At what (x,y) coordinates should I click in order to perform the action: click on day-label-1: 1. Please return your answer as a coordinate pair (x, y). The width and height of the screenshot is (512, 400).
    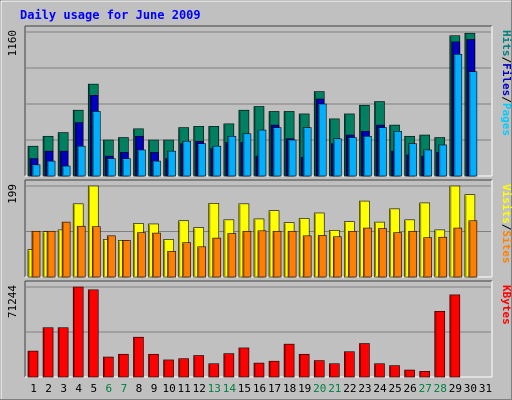
    Looking at the image, I should click on (33, 388).